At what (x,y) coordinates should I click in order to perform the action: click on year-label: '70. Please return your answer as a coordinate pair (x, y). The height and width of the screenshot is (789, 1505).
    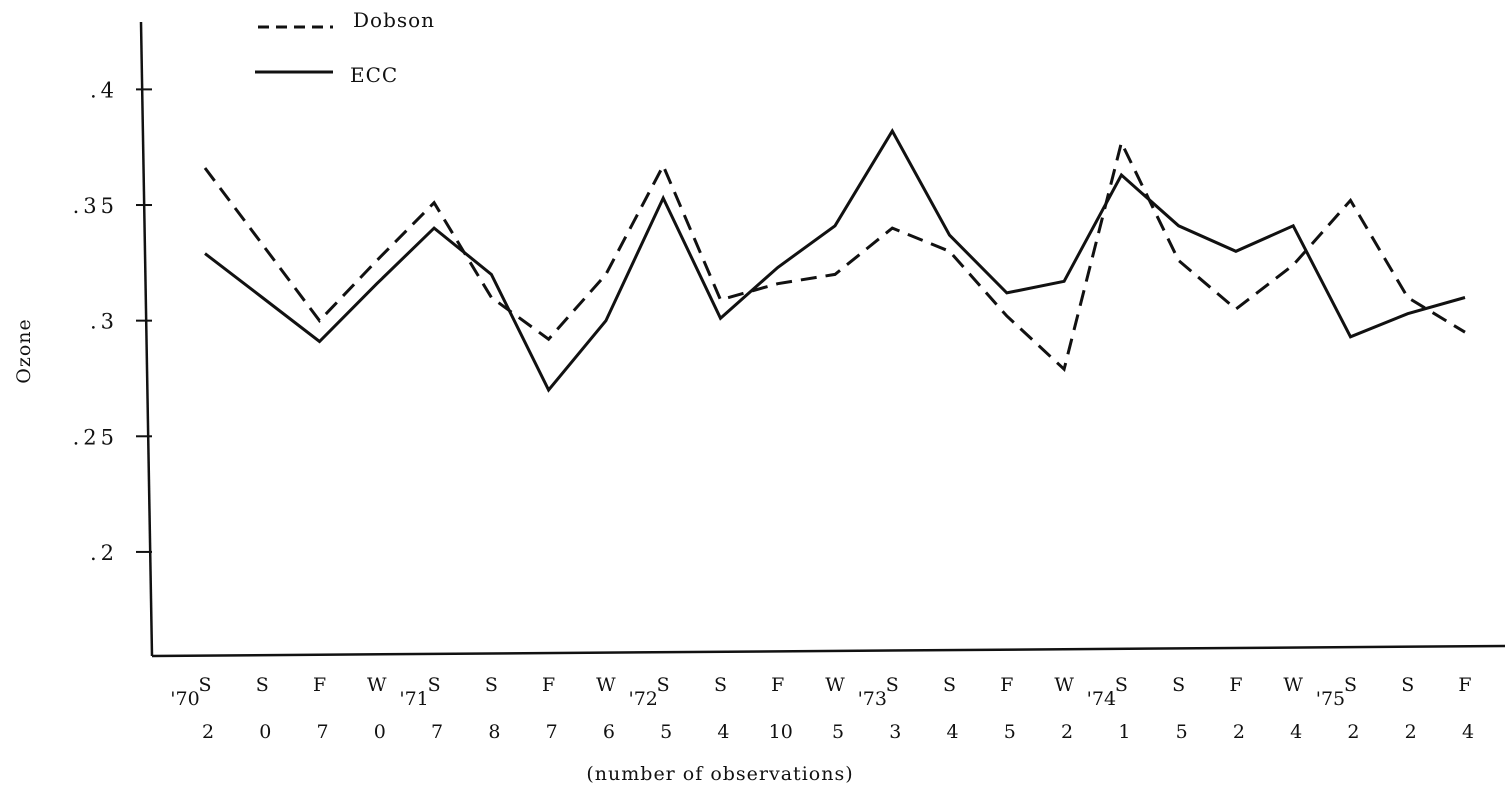
    Looking at the image, I should click on (184, 699).